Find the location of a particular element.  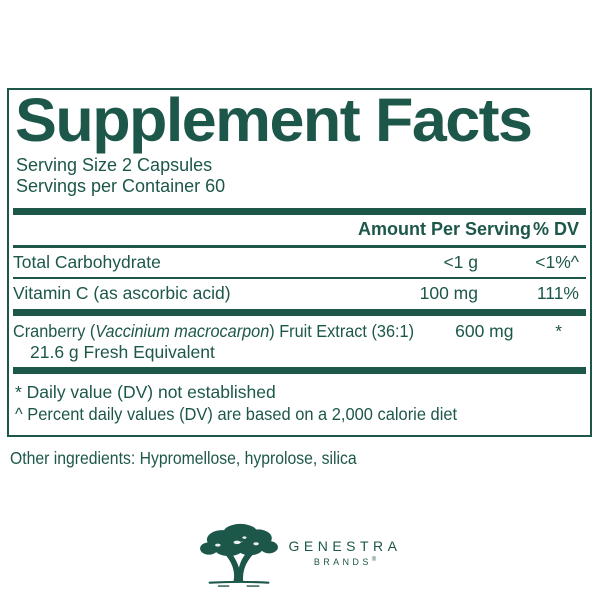

brand-wordmark: GENESTRA BRANDS® is located at coordinates (344, 554).